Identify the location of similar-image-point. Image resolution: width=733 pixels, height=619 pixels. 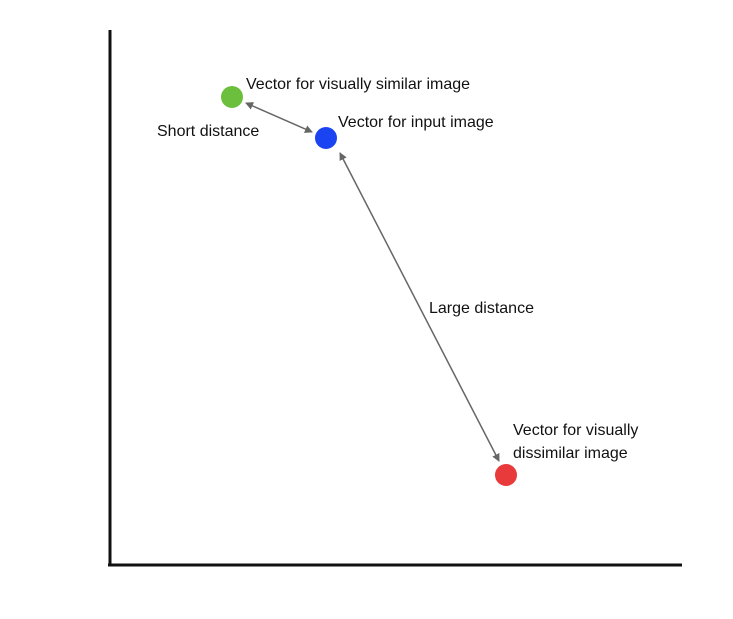
(232, 97).